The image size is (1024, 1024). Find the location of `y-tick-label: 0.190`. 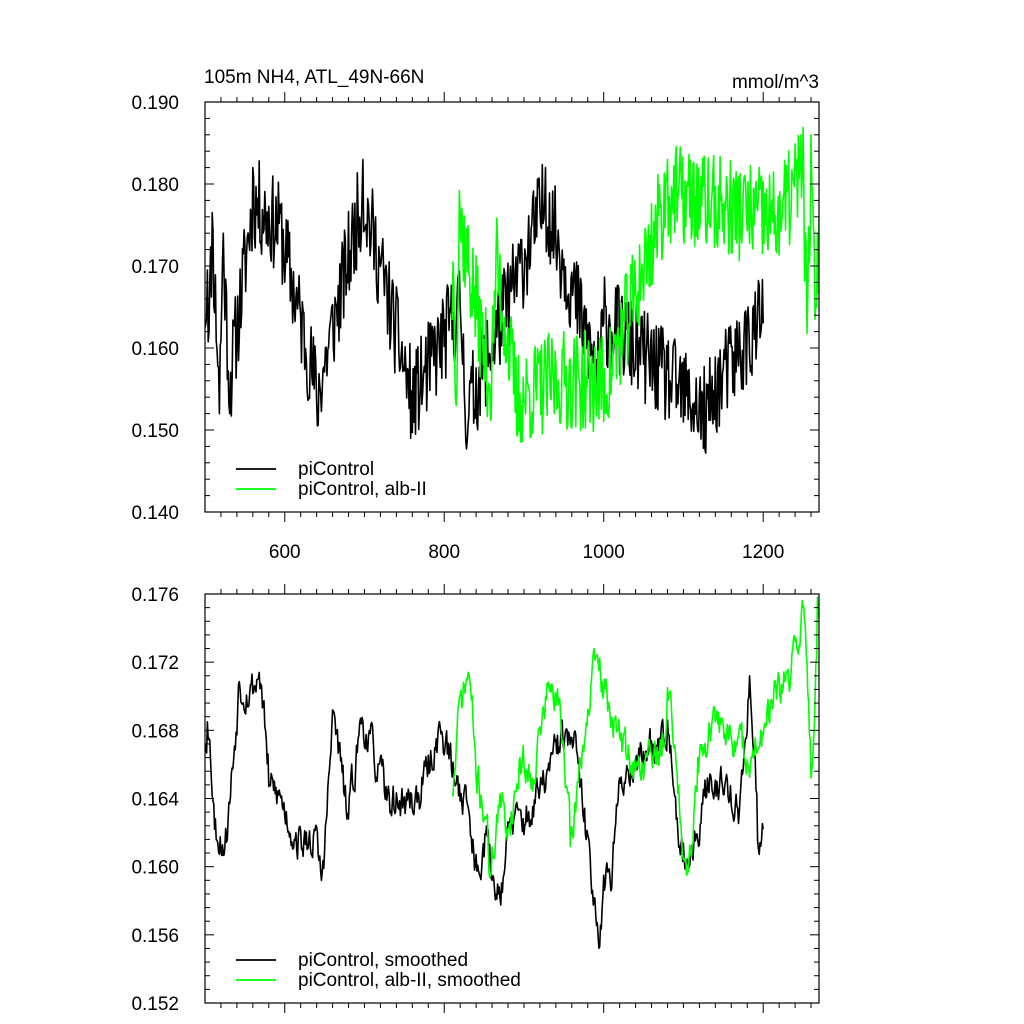

y-tick-label: 0.190 is located at coordinates (155, 103).